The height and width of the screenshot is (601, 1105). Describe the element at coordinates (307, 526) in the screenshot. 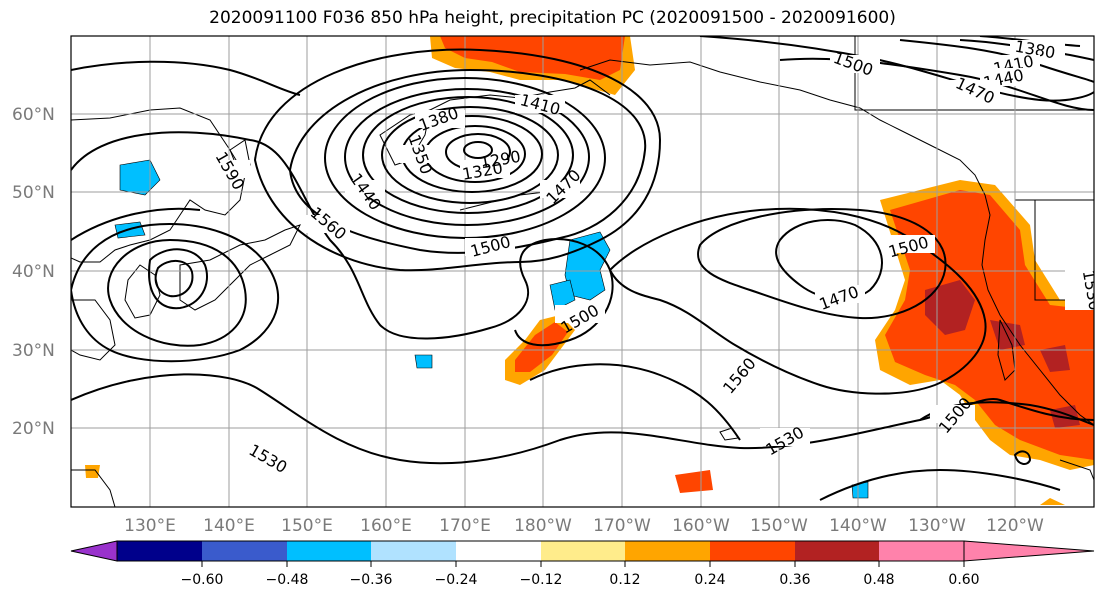

I see `lon-label: 150°E` at that location.